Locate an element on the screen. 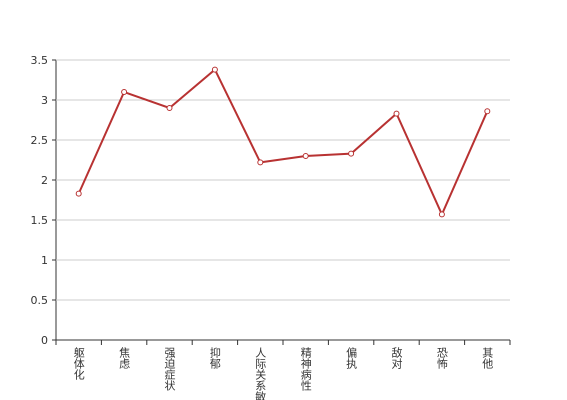 This screenshot has width=567, height=400. y-tick-label: 3.5 is located at coordinates (40, 60).